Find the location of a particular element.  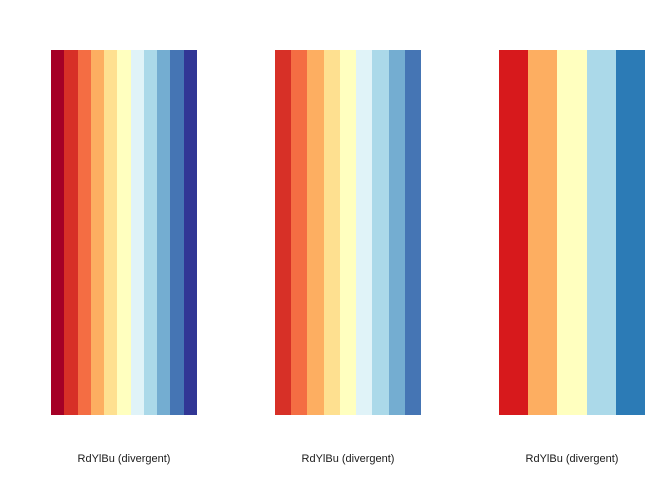

palette-caption-1: RdYlBu (divergent) is located at coordinates (124, 459).